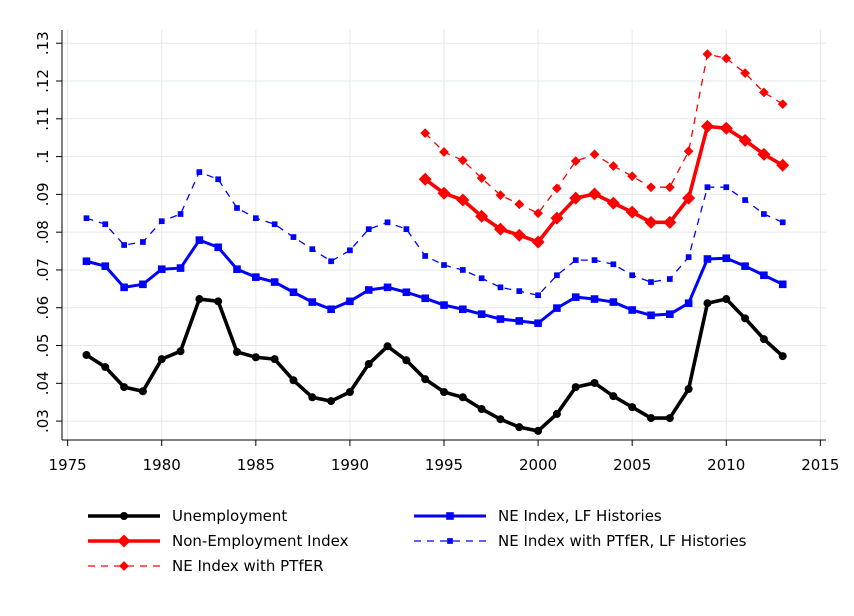 The height and width of the screenshot is (616, 854). I want to click on x-tick-label: 1985, so click(256, 465).